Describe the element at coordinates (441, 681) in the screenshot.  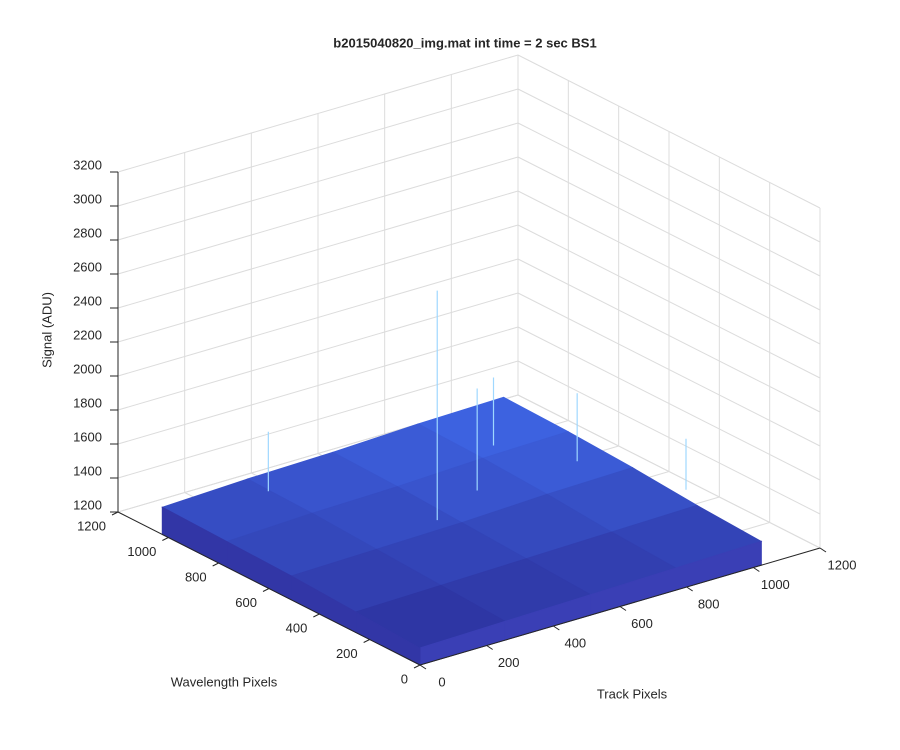
I see `x-tick-label: 0` at that location.